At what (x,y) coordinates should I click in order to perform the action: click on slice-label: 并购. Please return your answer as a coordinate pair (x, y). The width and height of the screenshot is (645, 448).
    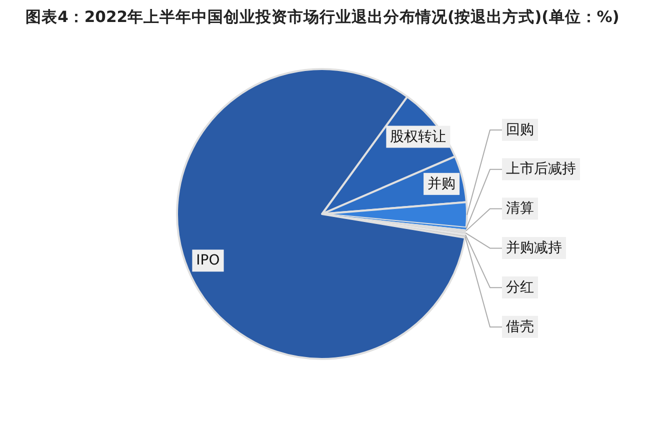
    Looking at the image, I should click on (442, 184).